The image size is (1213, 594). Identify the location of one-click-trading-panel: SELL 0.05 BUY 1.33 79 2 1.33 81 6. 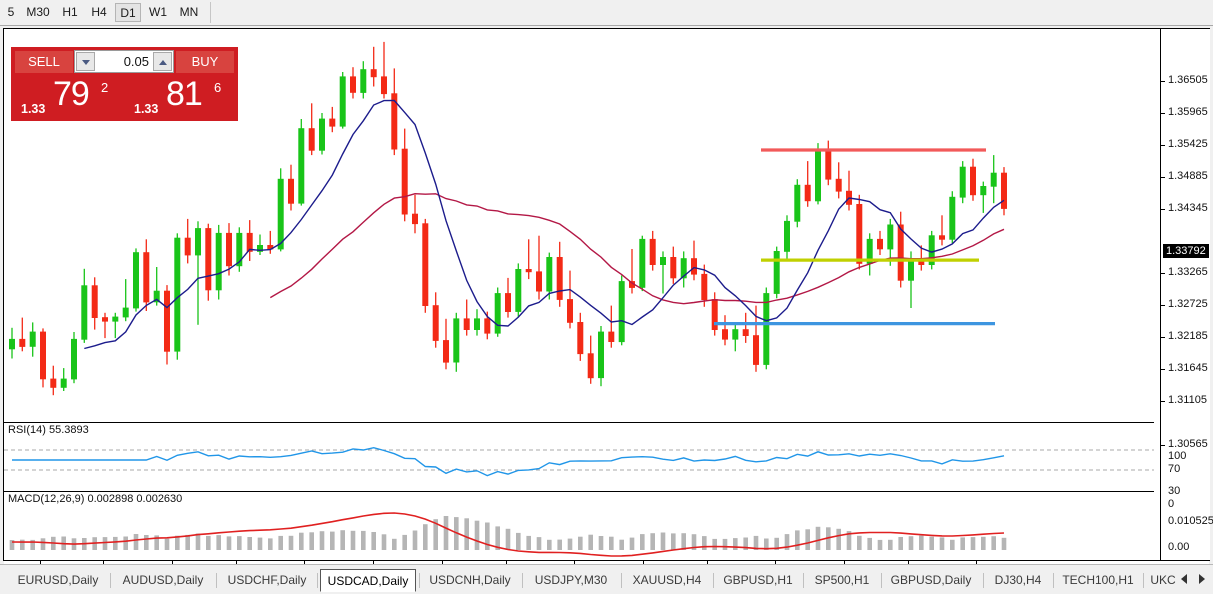
(124, 84).